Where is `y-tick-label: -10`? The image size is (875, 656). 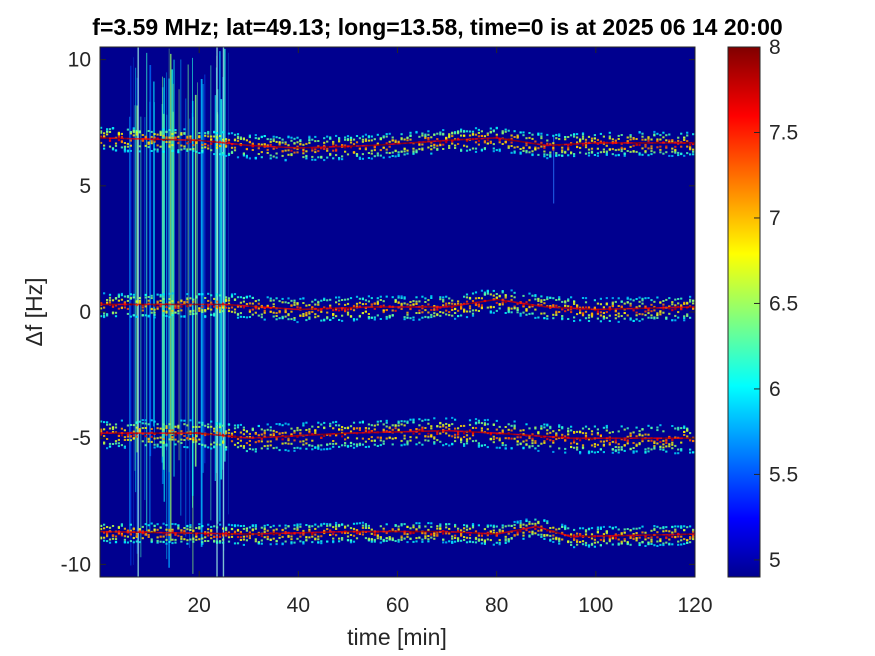
y-tick-label: -10 is located at coordinates (76, 564).